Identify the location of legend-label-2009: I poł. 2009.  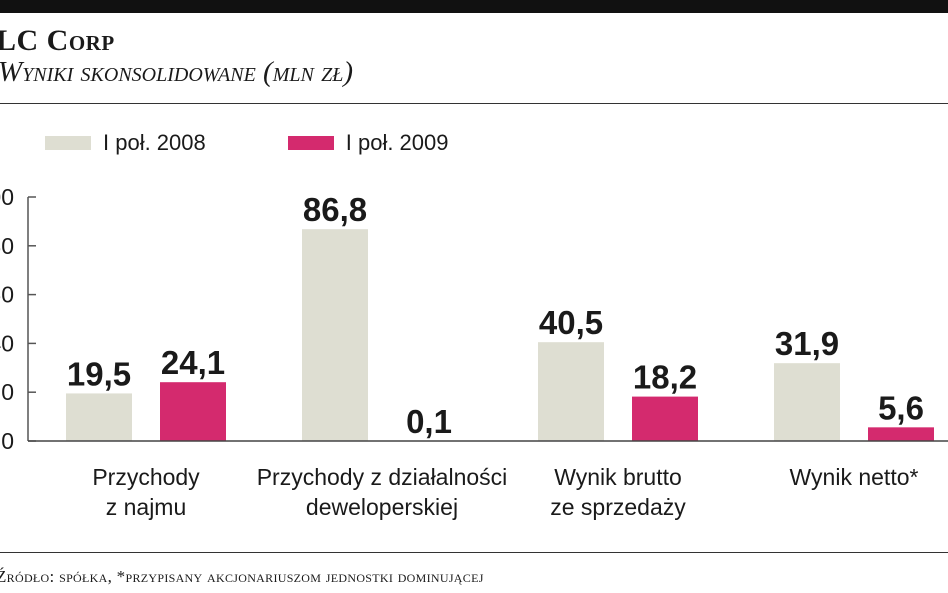
(397, 142).